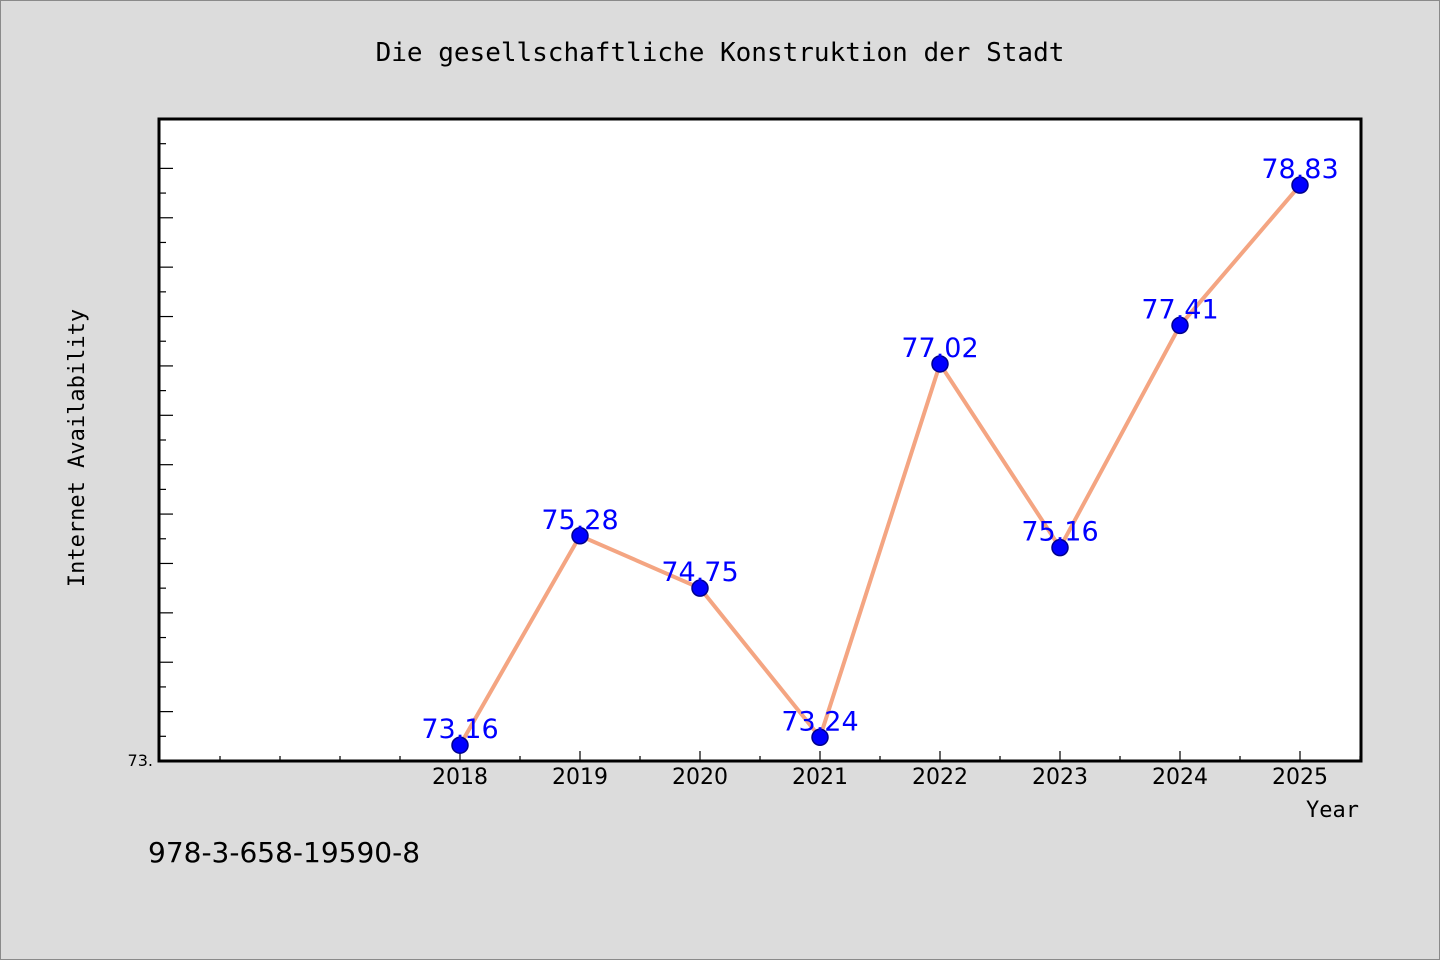 The width and height of the screenshot is (1440, 960). Describe the element at coordinates (1300, 777) in the screenshot. I see `x-tick-label: 2025` at that location.